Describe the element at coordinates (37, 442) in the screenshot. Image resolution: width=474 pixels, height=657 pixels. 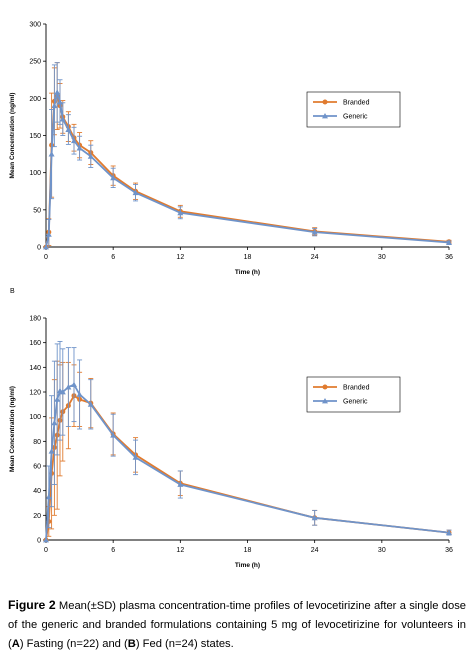
I see `y-tick-label: 80` at that location.